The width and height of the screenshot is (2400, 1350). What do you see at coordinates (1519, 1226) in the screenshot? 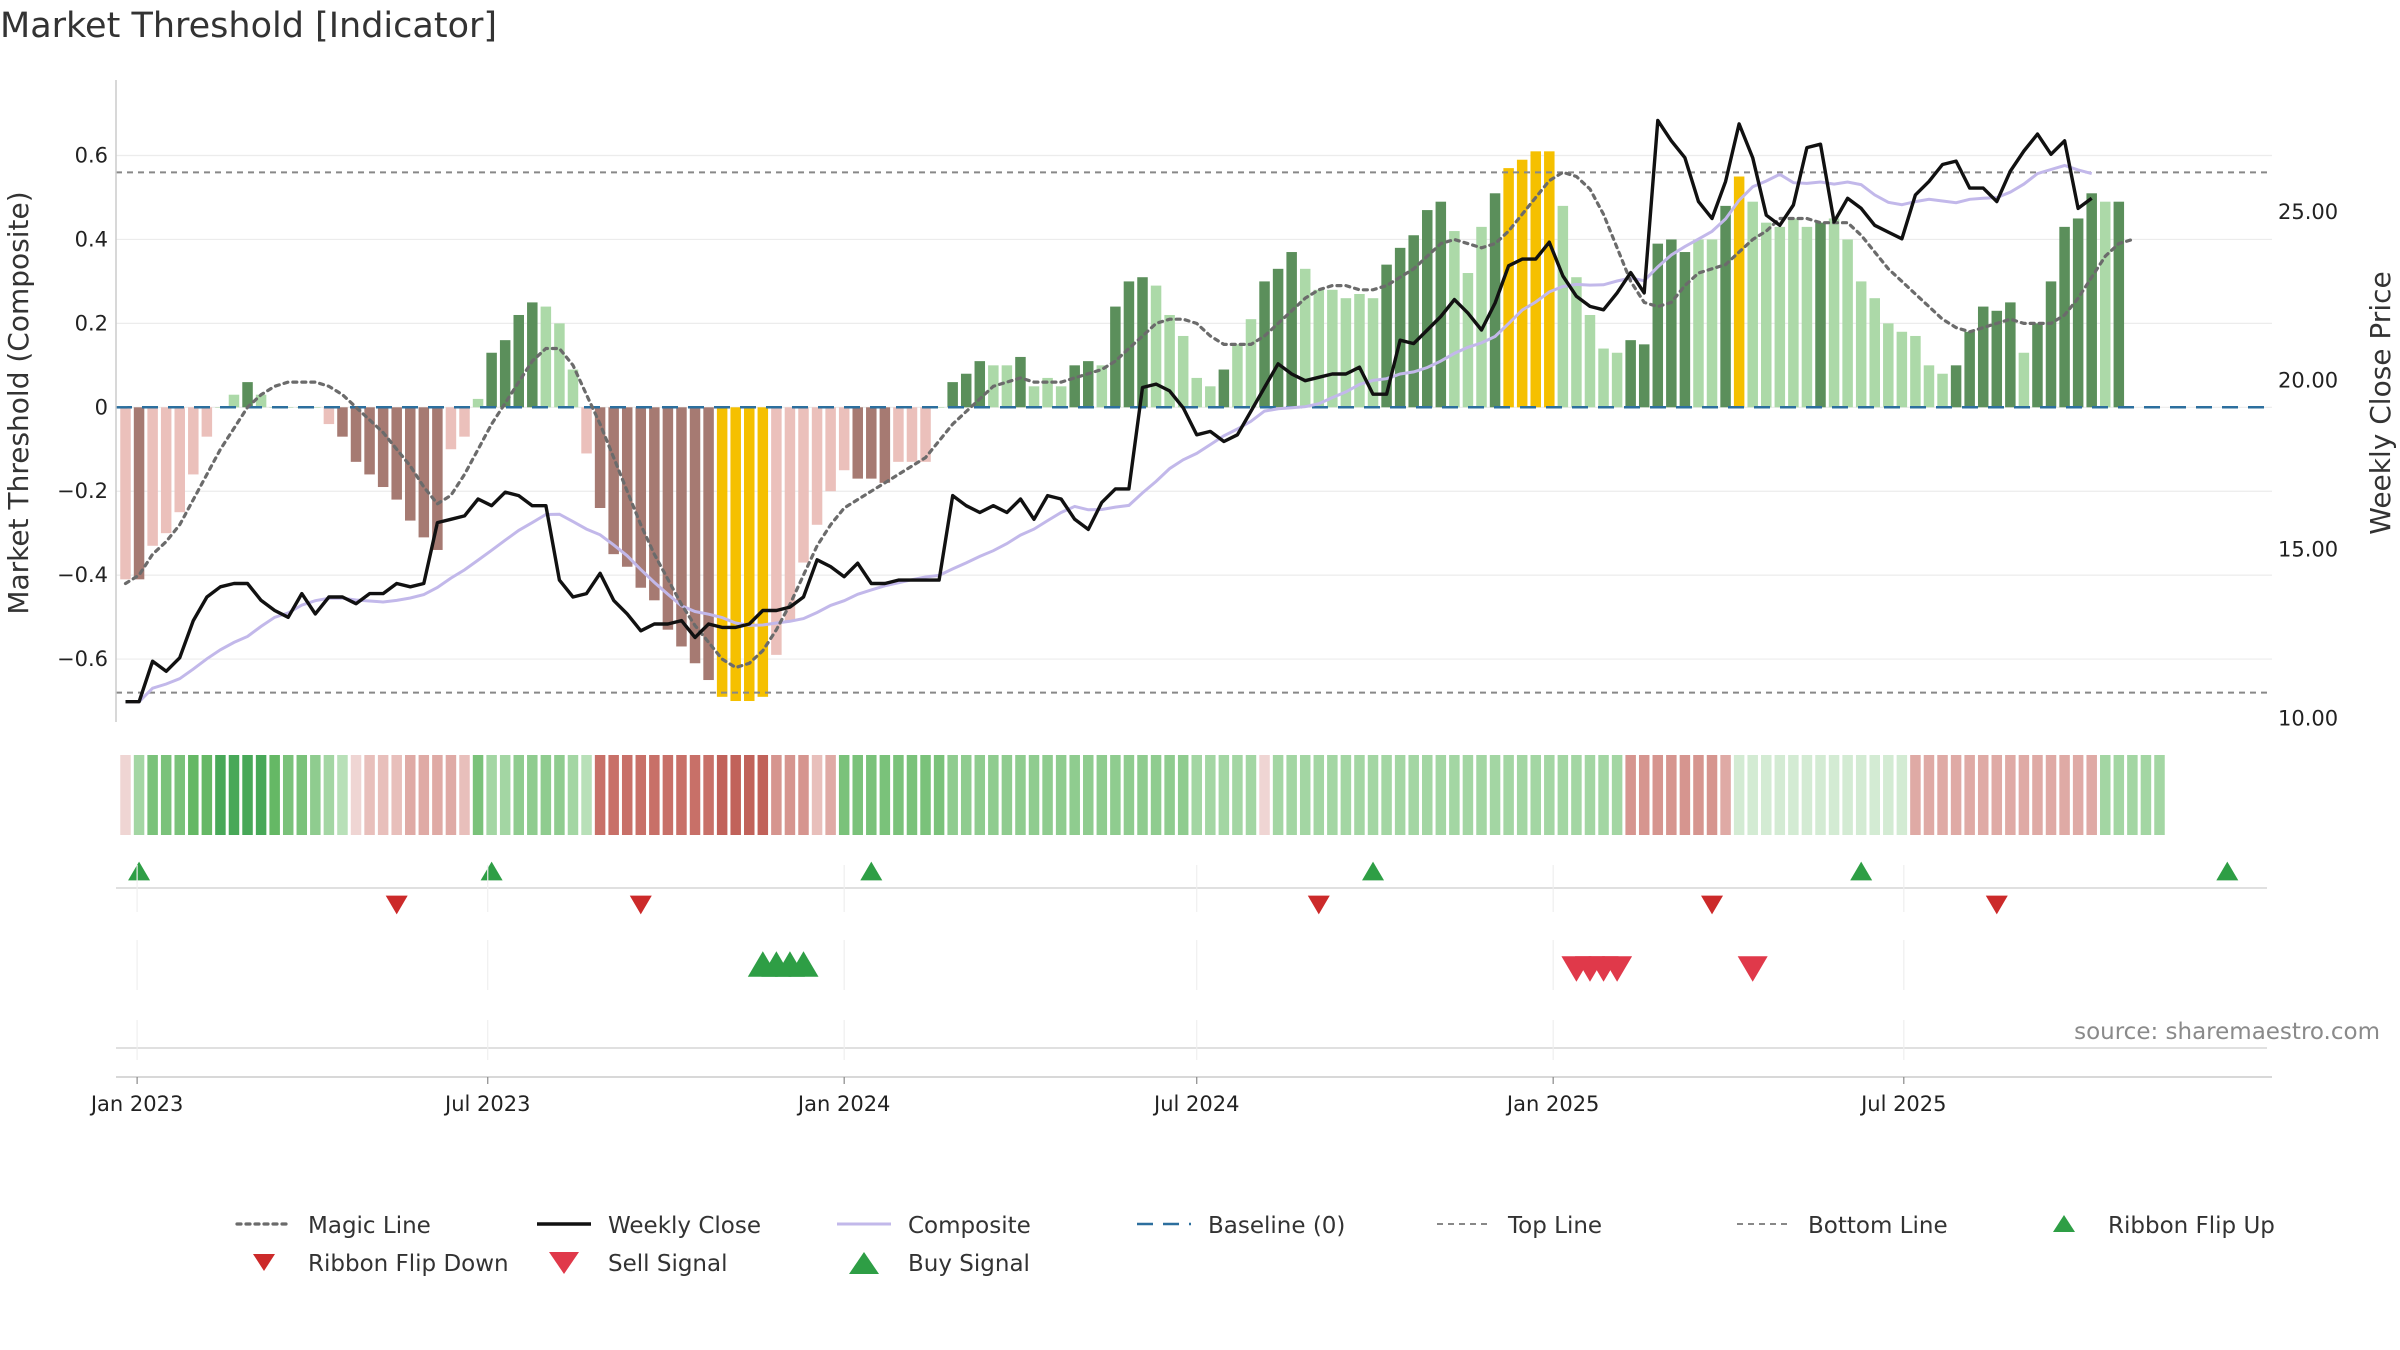
I see `legend-item-top: Top Line` at bounding box center [1519, 1226].